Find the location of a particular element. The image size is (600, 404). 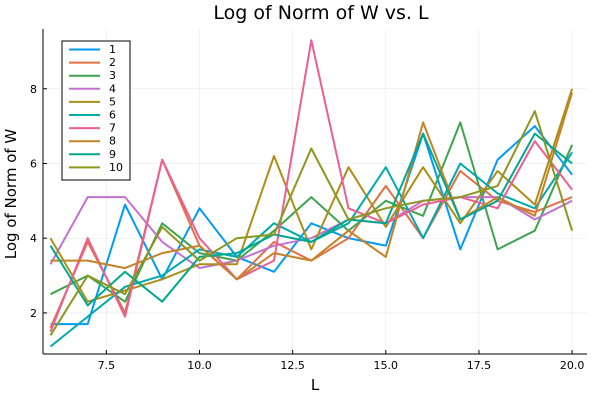

y-tick-label: 2 is located at coordinates (33, 313).